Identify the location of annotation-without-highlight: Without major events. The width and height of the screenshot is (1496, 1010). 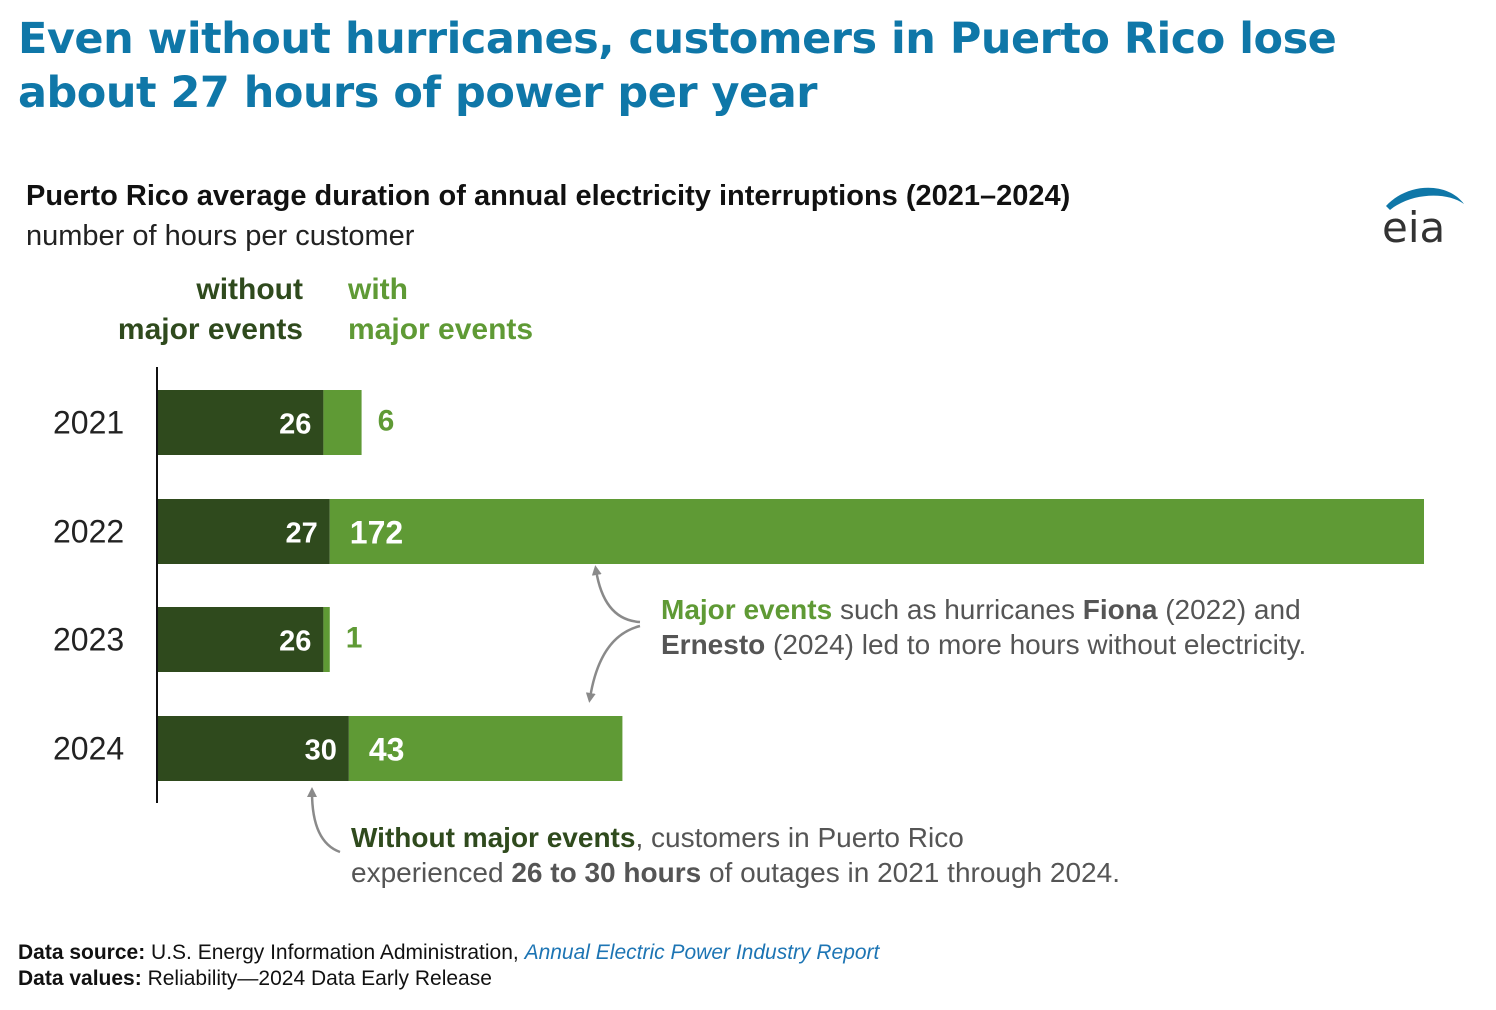
(493, 837).